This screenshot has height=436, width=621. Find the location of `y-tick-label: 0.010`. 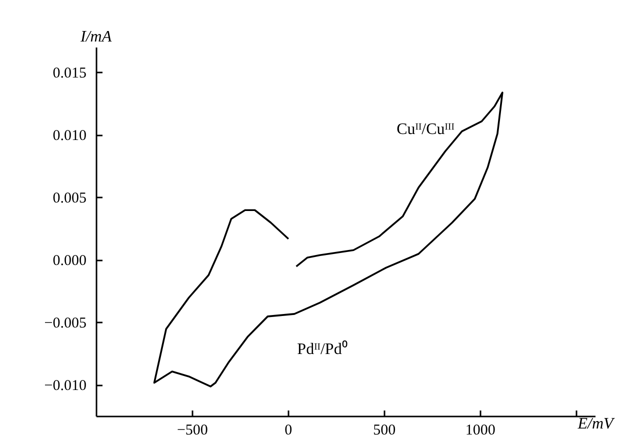

y-tick-label: 0.010 is located at coordinates (69, 136).